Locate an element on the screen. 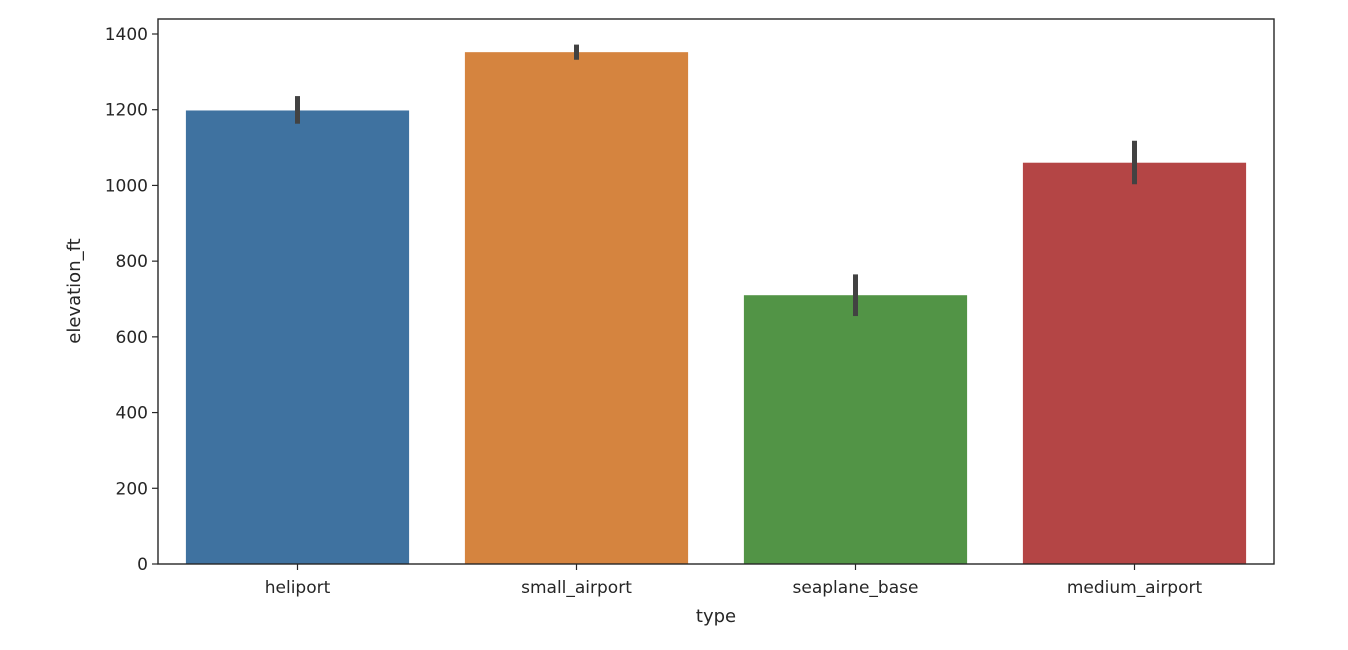  y-tick-label: 1200 is located at coordinates (126, 111).